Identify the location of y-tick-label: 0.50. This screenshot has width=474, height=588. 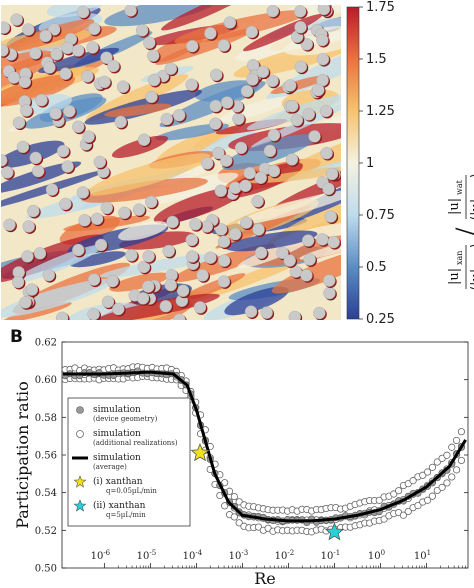
(46, 569).